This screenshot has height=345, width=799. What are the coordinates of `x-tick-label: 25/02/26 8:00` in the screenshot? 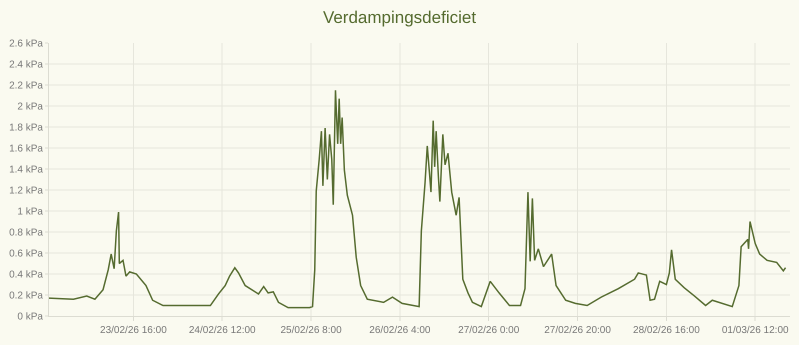 It's located at (311, 330).